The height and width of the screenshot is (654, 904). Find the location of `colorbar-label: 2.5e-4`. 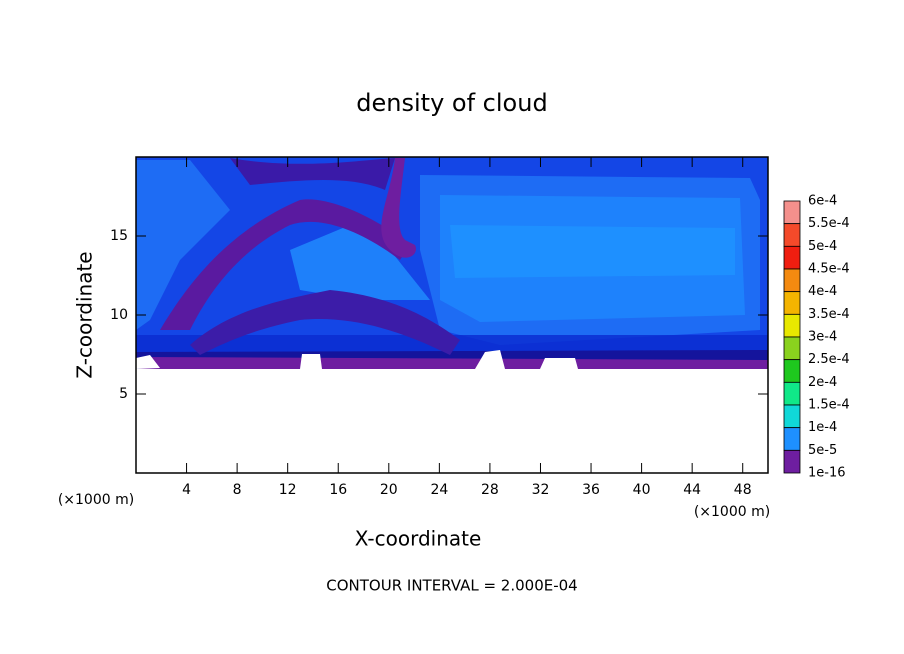

colorbar-label: 2.5e-4 is located at coordinates (829, 359).